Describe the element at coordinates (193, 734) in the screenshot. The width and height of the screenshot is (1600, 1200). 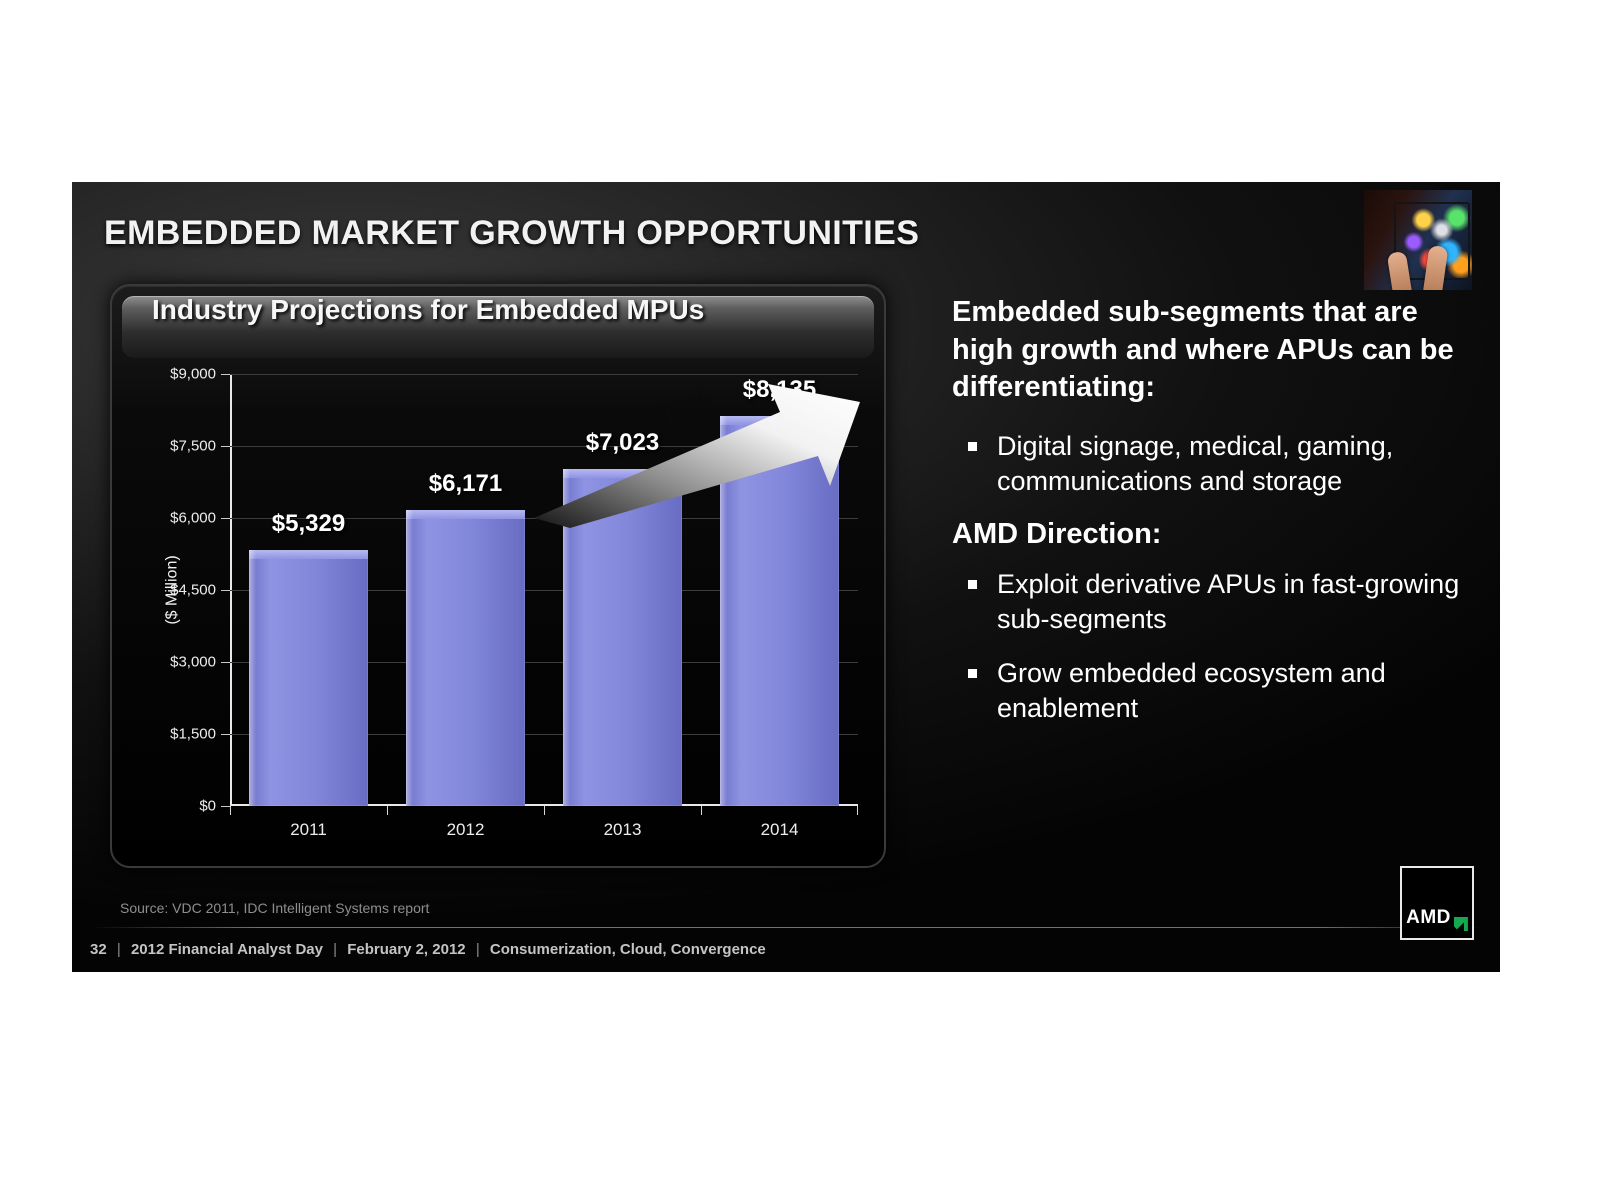
I see `y-axis-tick-label: $1,500` at that location.